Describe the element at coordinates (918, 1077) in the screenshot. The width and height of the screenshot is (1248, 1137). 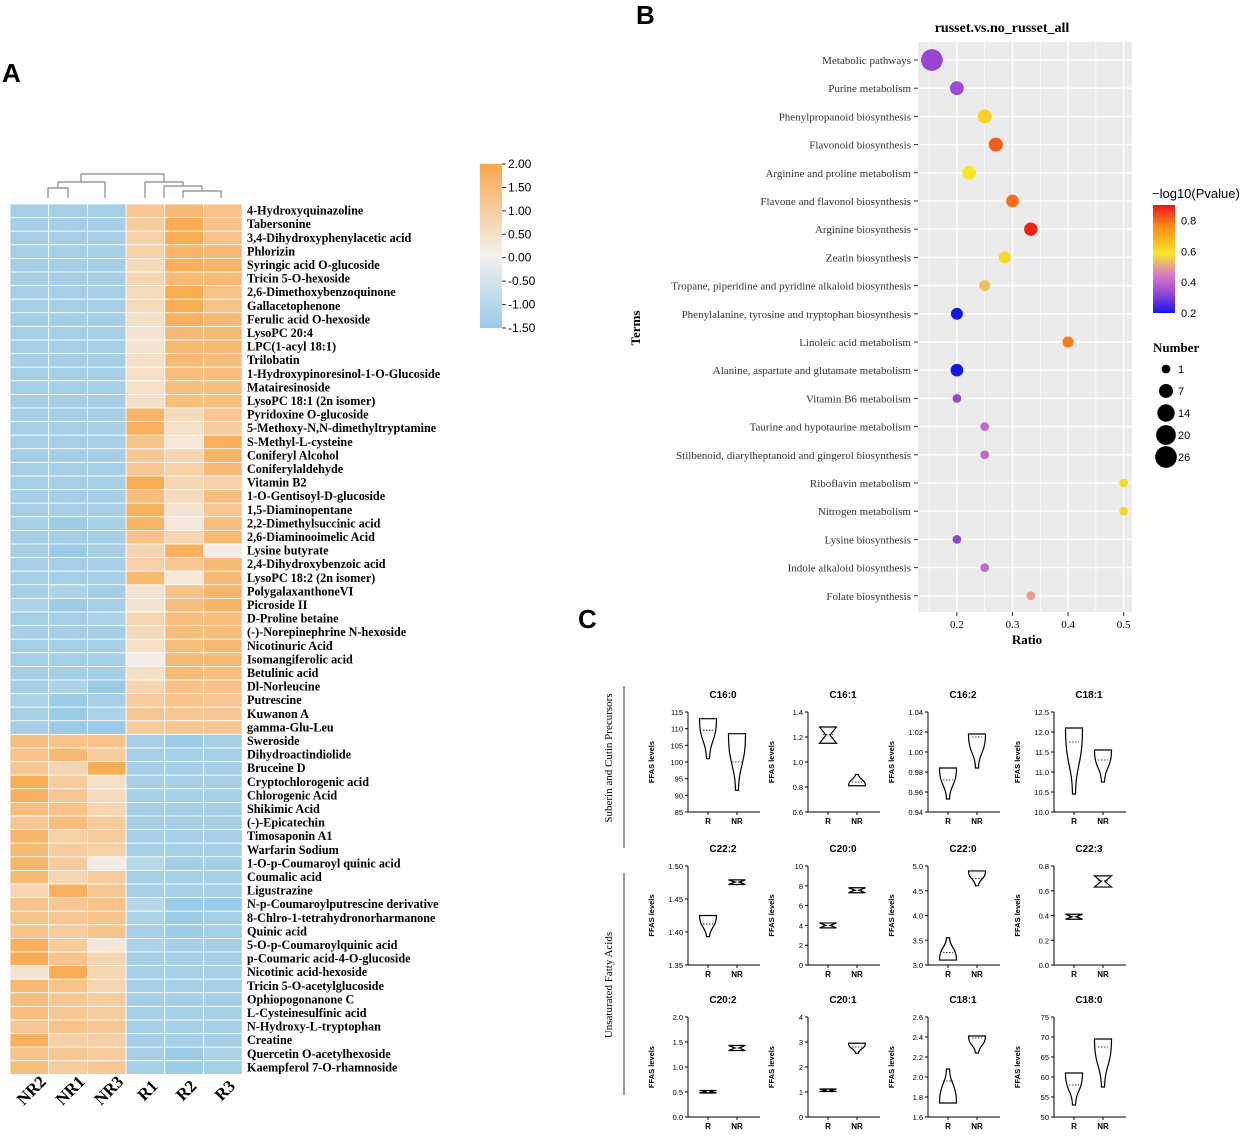
I see `violin-y-tick: 2.0` at that location.